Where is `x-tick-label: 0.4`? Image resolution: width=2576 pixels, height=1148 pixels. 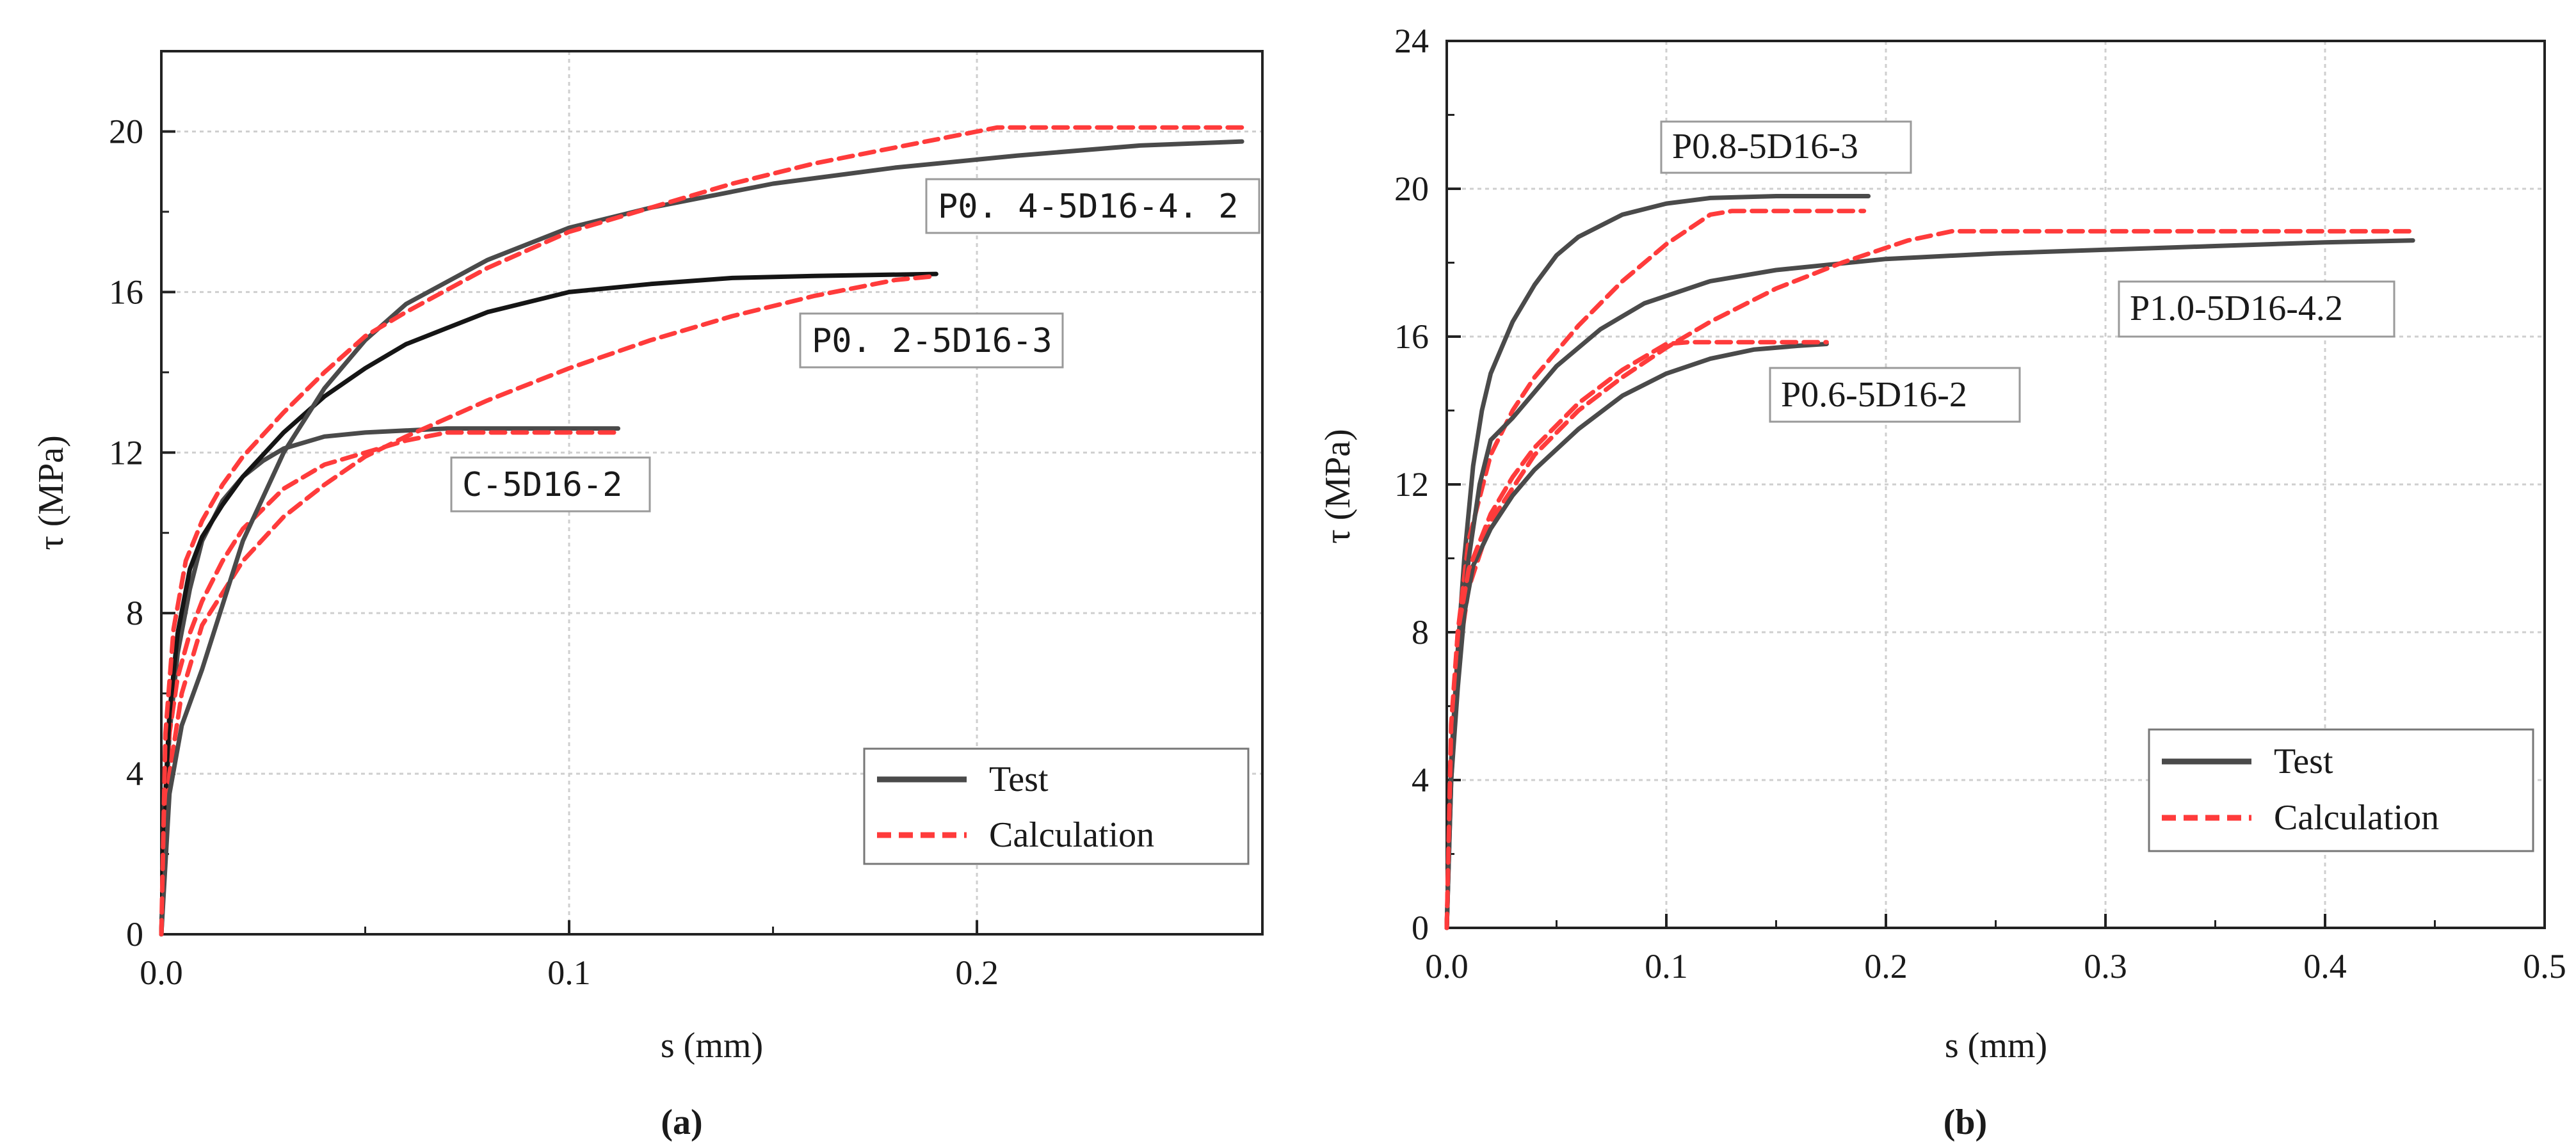 x-tick-label: 0.4 is located at coordinates (2325, 966).